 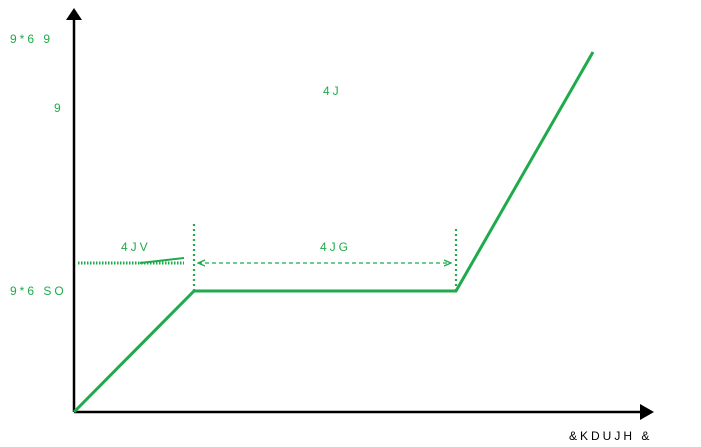 What do you see at coordinates (332, 91) in the screenshot?
I see `region-label-top: 4J` at bounding box center [332, 91].